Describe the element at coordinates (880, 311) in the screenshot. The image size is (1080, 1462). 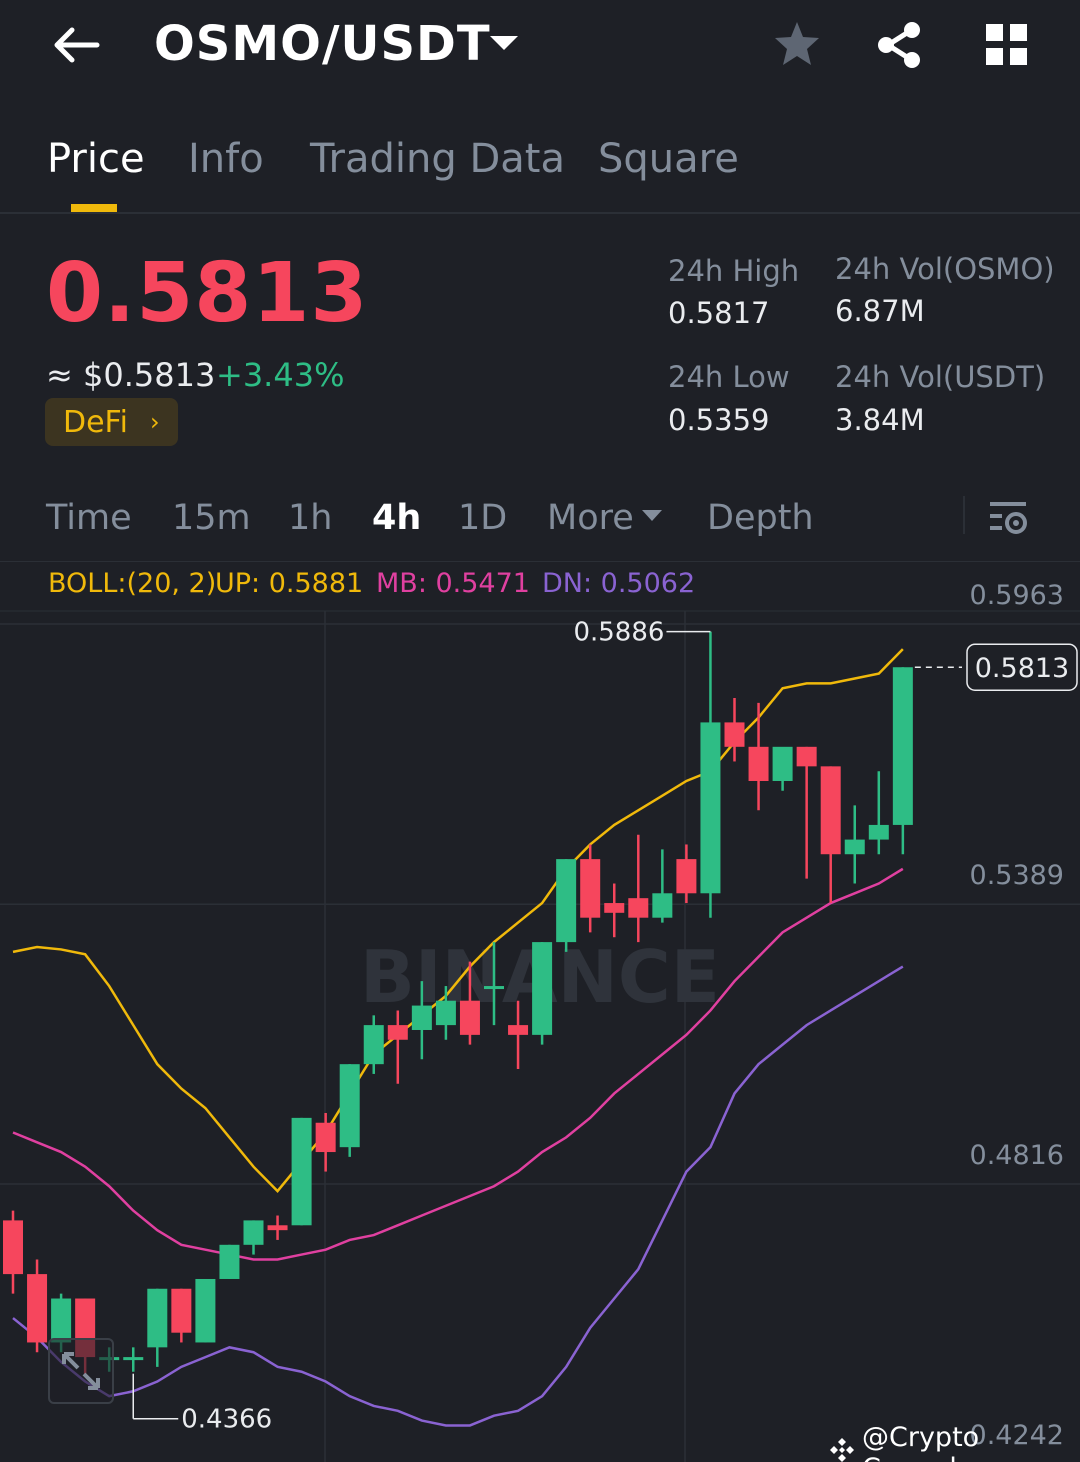
I see `vol-base-value: 6.87M` at that location.